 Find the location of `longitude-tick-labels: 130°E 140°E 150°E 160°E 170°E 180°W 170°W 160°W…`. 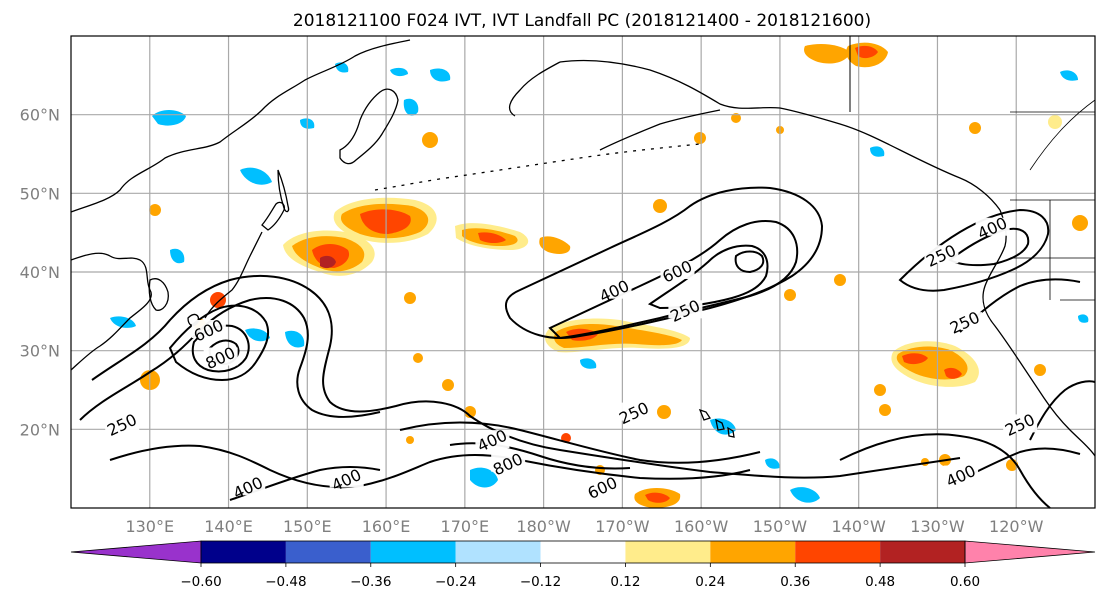

longitude-tick-labels: 130°E 140°E 150°E 160°E 170°E 180°W 170°W 160°W… is located at coordinates (584, 526).